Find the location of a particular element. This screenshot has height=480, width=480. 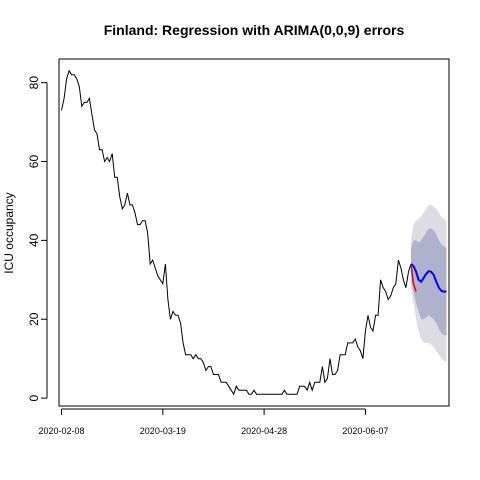

x-tick-label: 2020-04-28 is located at coordinates (264, 431).